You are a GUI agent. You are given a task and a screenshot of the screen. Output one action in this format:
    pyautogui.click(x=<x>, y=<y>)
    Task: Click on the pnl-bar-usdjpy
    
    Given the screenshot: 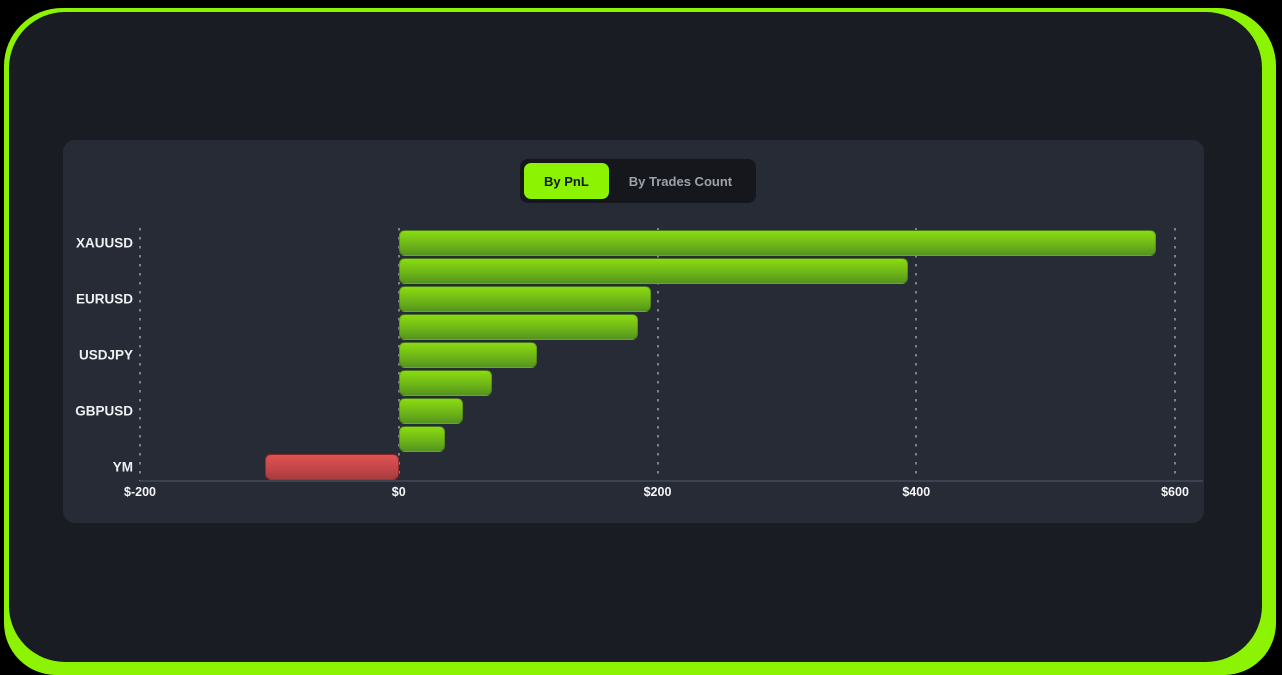 What is the action you would take?
    pyautogui.click(x=468, y=355)
    